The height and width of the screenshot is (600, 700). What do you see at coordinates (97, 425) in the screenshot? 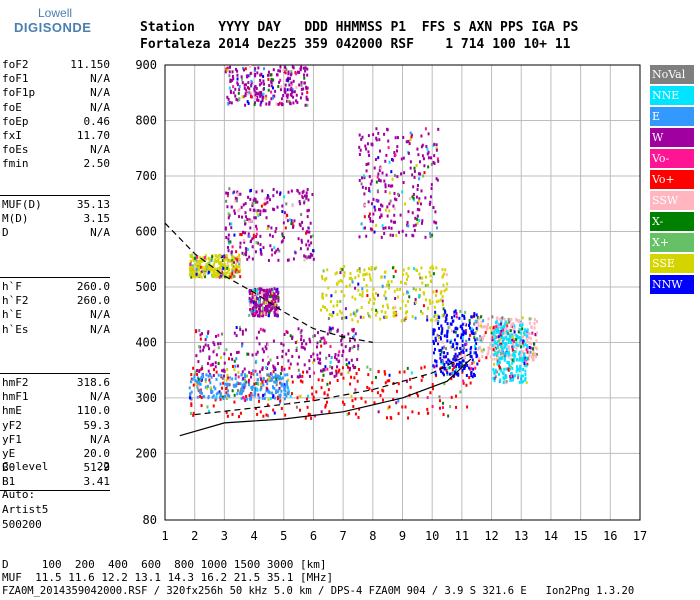
I see `param-value: 59.3` at bounding box center [97, 425].